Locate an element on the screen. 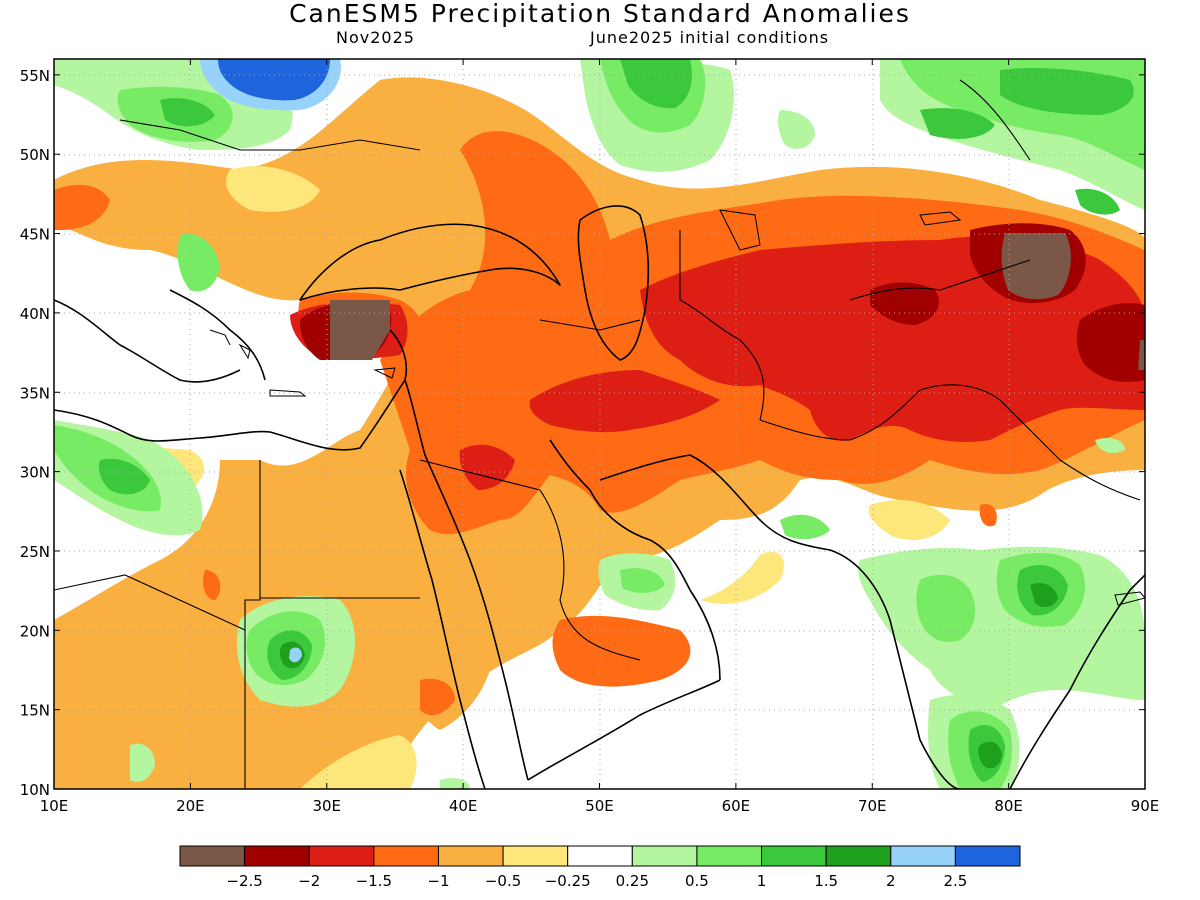  coast-gulf is located at coordinates (570, 465).